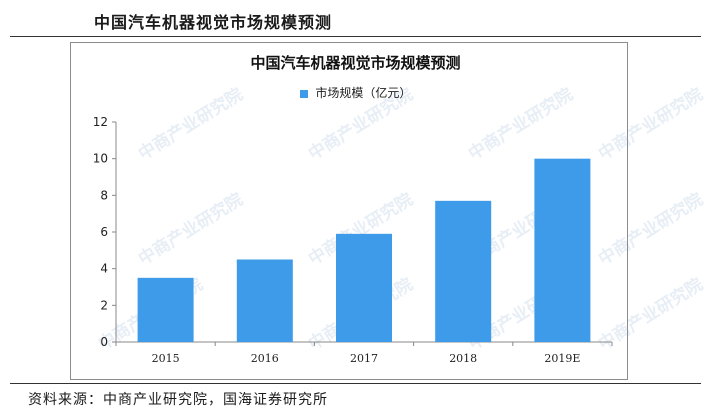 The width and height of the screenshot is (711, 419). Describe the element at coordinates (562, 250) in the screenshot. I see `bar-2019E` at that location.